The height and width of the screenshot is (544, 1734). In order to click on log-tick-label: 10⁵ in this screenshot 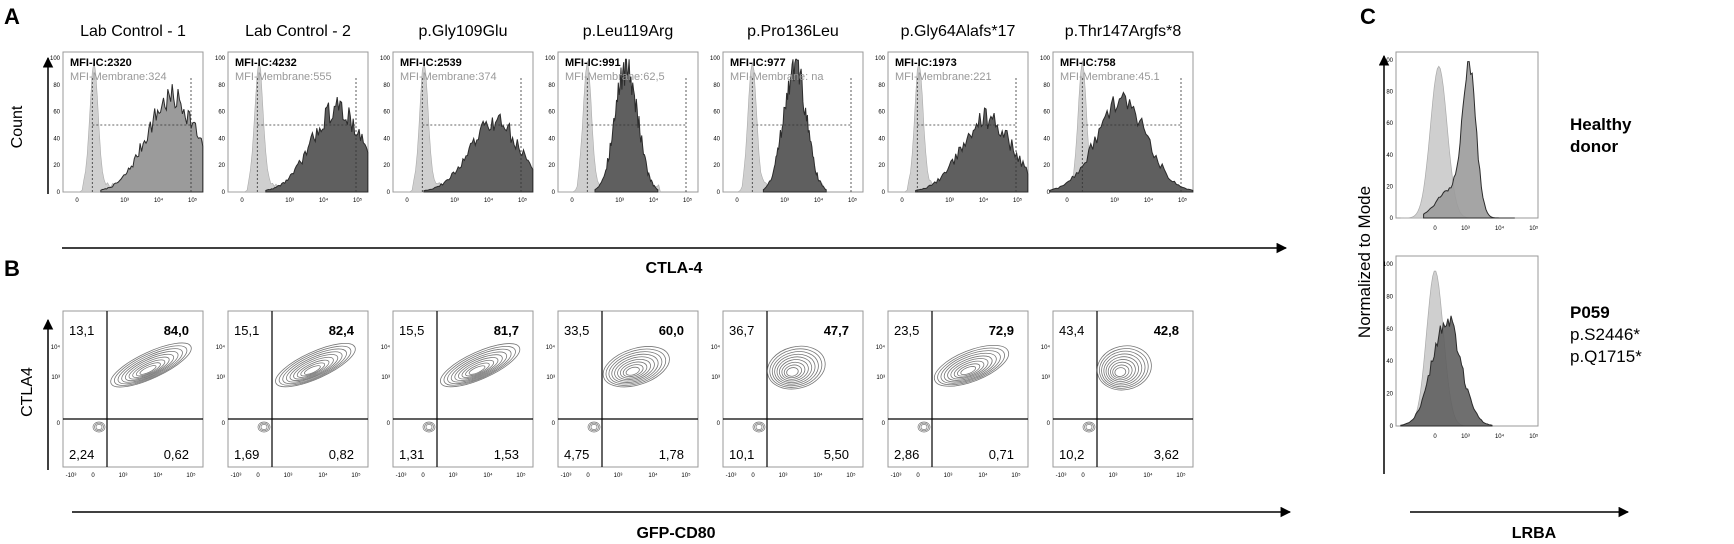, I will do `click(193, 200)`.